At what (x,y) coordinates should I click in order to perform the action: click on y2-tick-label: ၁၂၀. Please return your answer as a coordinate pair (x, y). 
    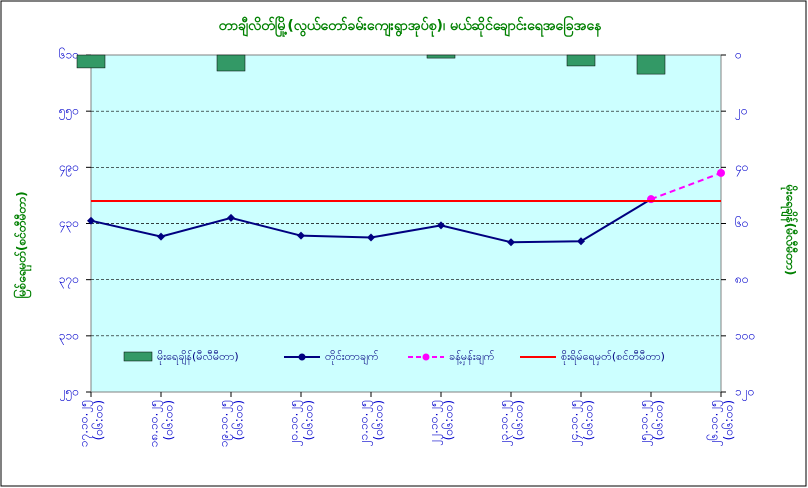
    Looking at the image, I should click on (744, 393).